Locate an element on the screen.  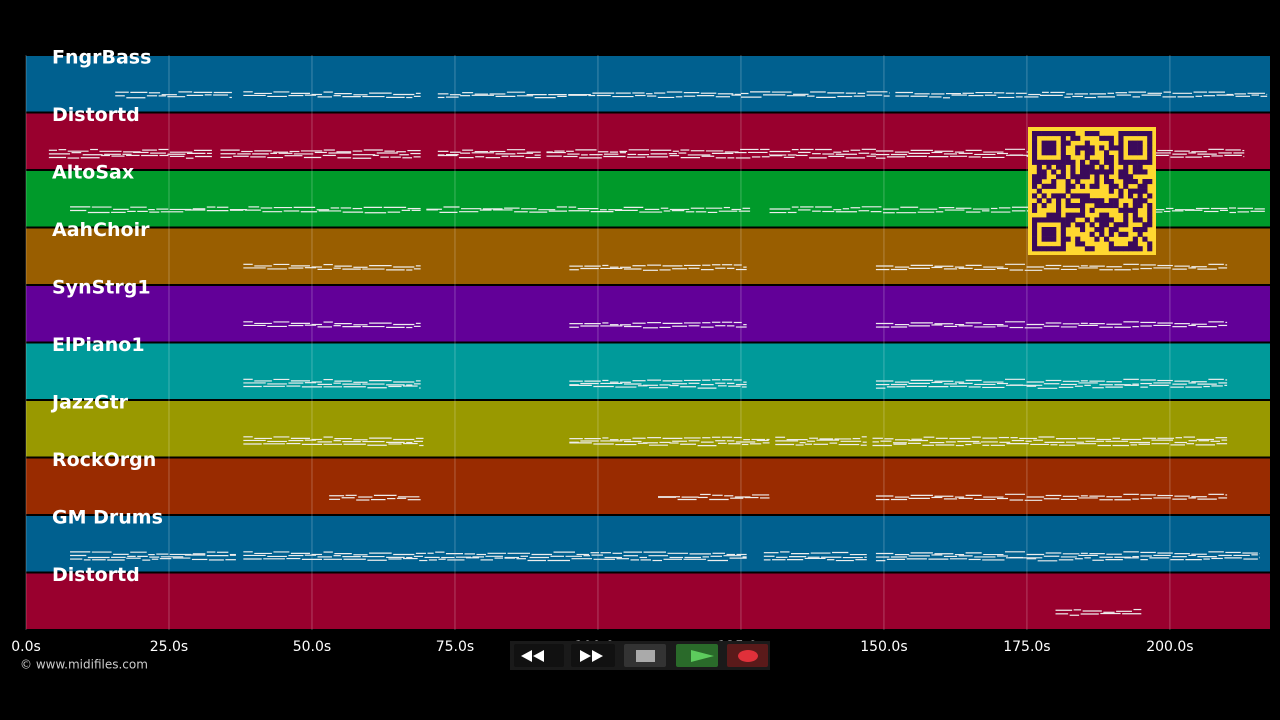
track-name: SynStrg1 is located at coordinates (101, 288).